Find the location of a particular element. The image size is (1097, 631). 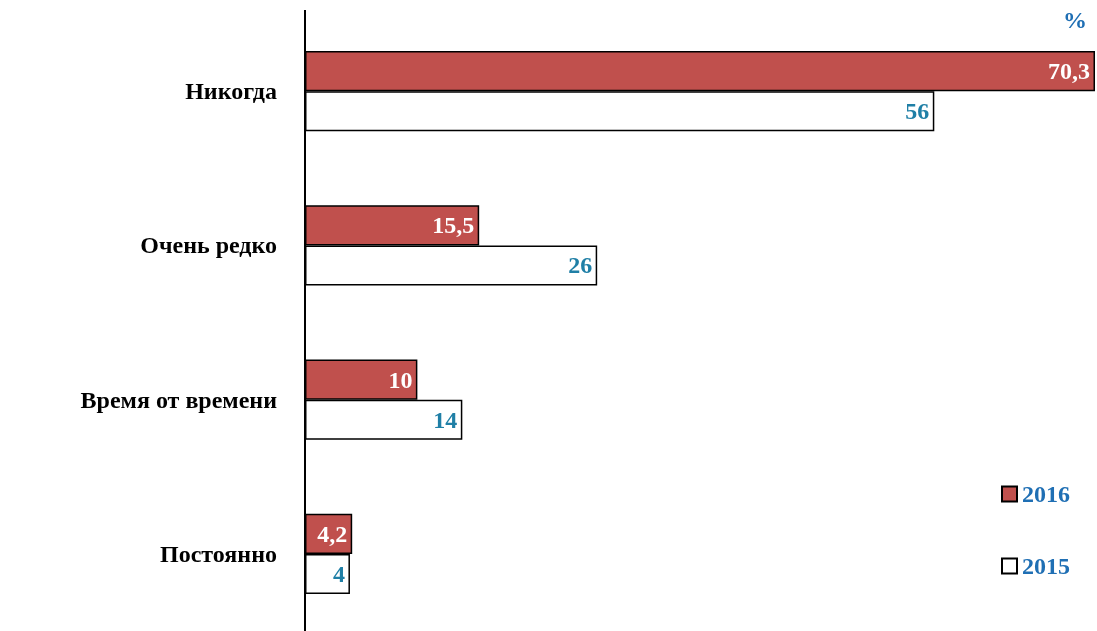

data-label: 70,3 is located at coordinates (1069, 71).